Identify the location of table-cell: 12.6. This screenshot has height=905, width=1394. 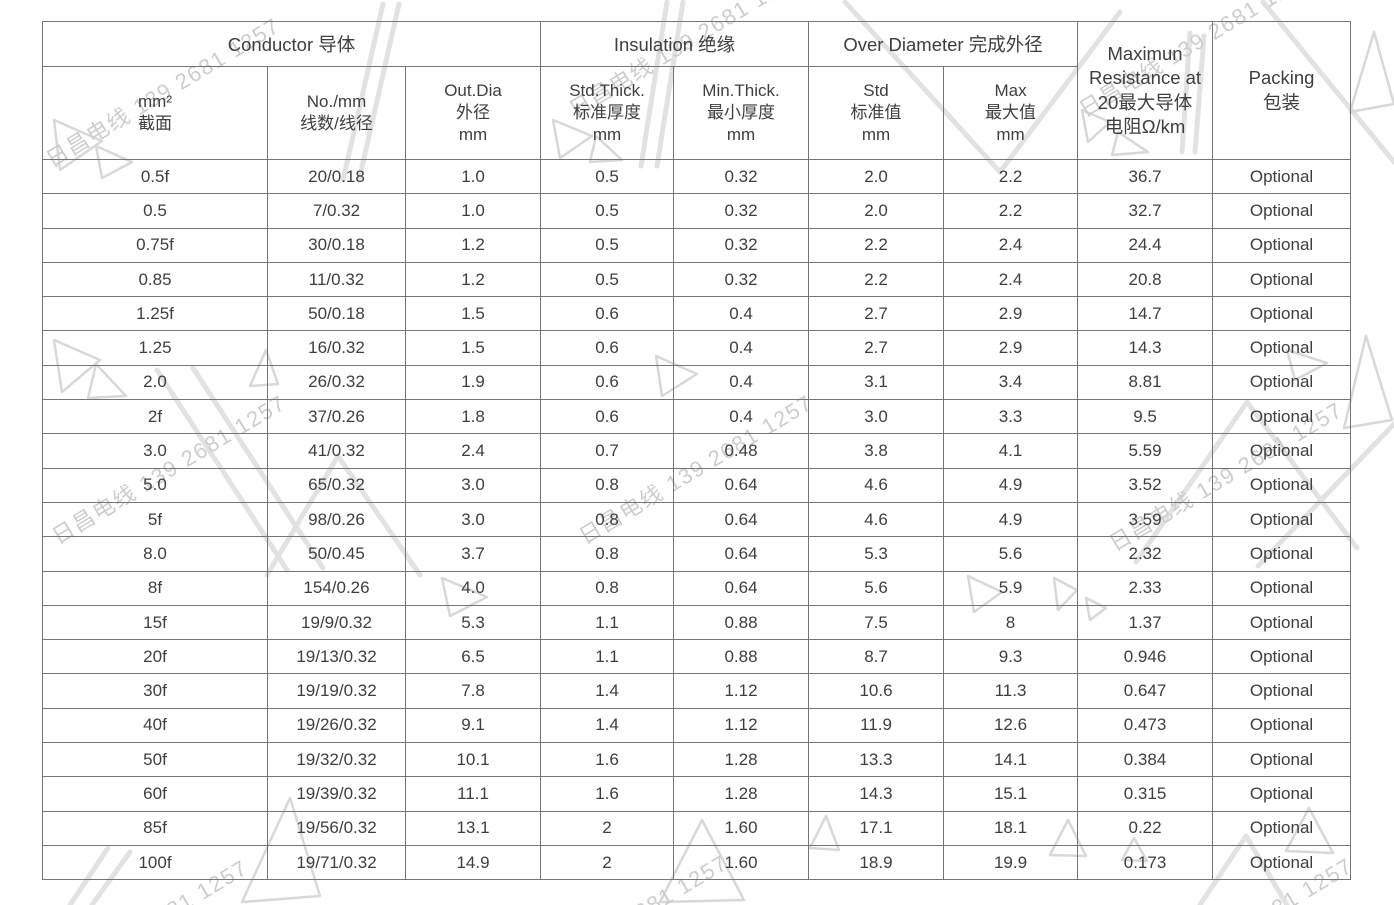
(1011, 725).